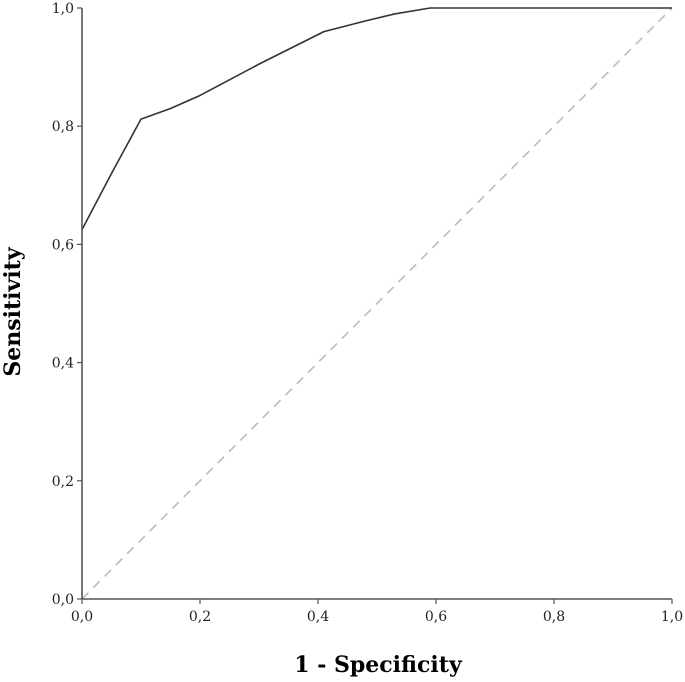  What do you see at coordinates (672, 617) in the screenshot?
I see `x-tick-label: 1,0` at bounding box center [672, 617].